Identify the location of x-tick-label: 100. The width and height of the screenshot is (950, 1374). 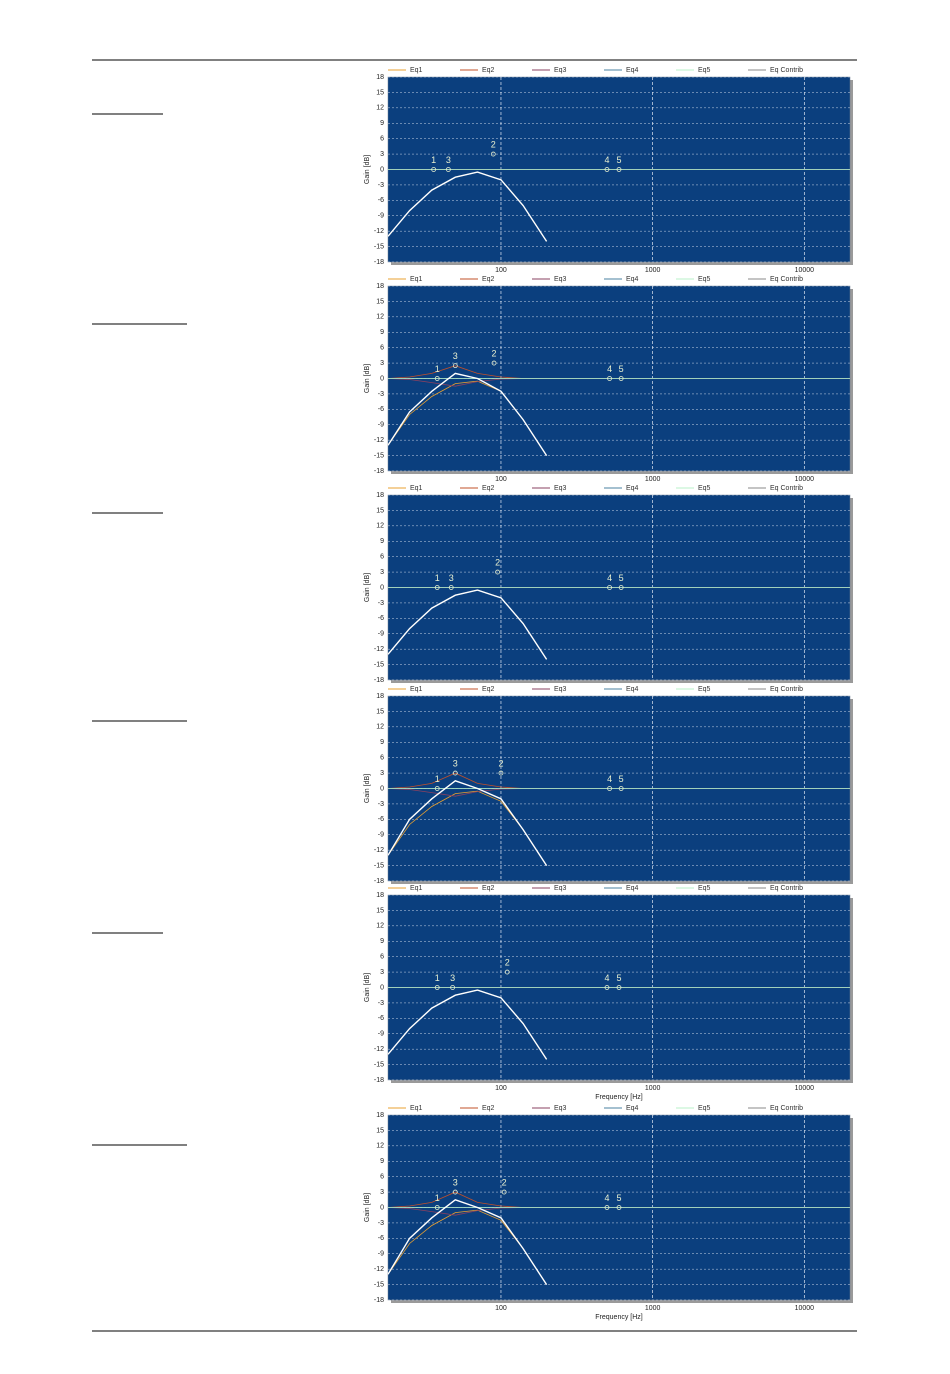
(501, 1088).